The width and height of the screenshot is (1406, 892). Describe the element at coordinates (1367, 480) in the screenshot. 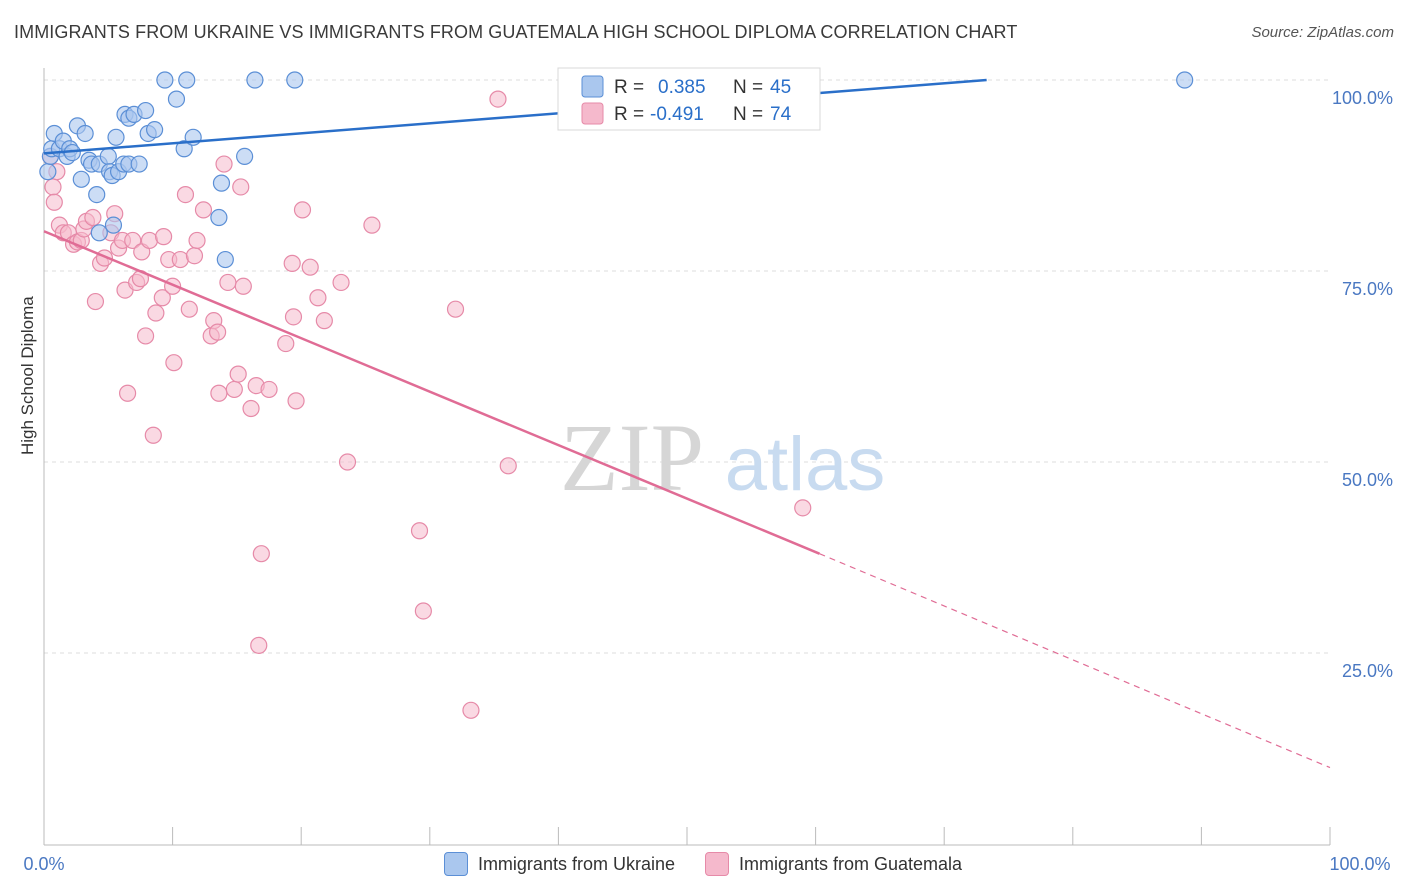

I see `y-tick-label-2: 50.0%` at that location.